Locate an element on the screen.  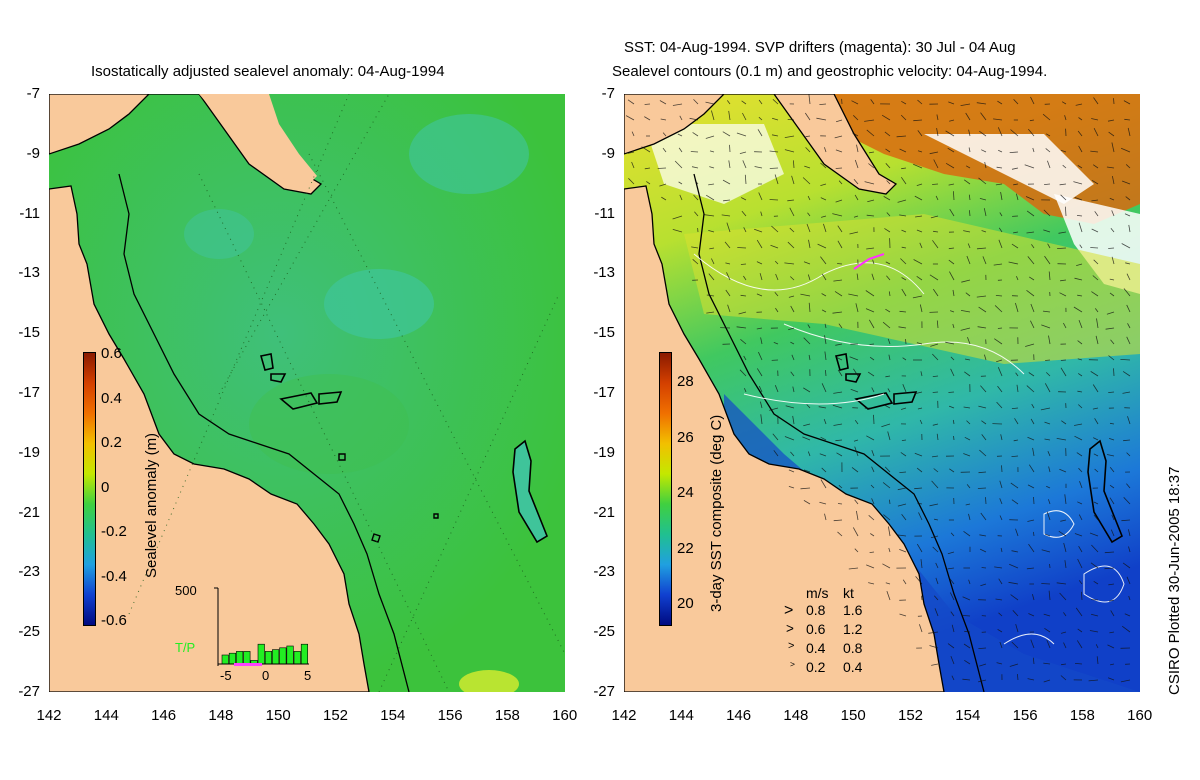
right-colorbar is located at coordinates (665, 489).